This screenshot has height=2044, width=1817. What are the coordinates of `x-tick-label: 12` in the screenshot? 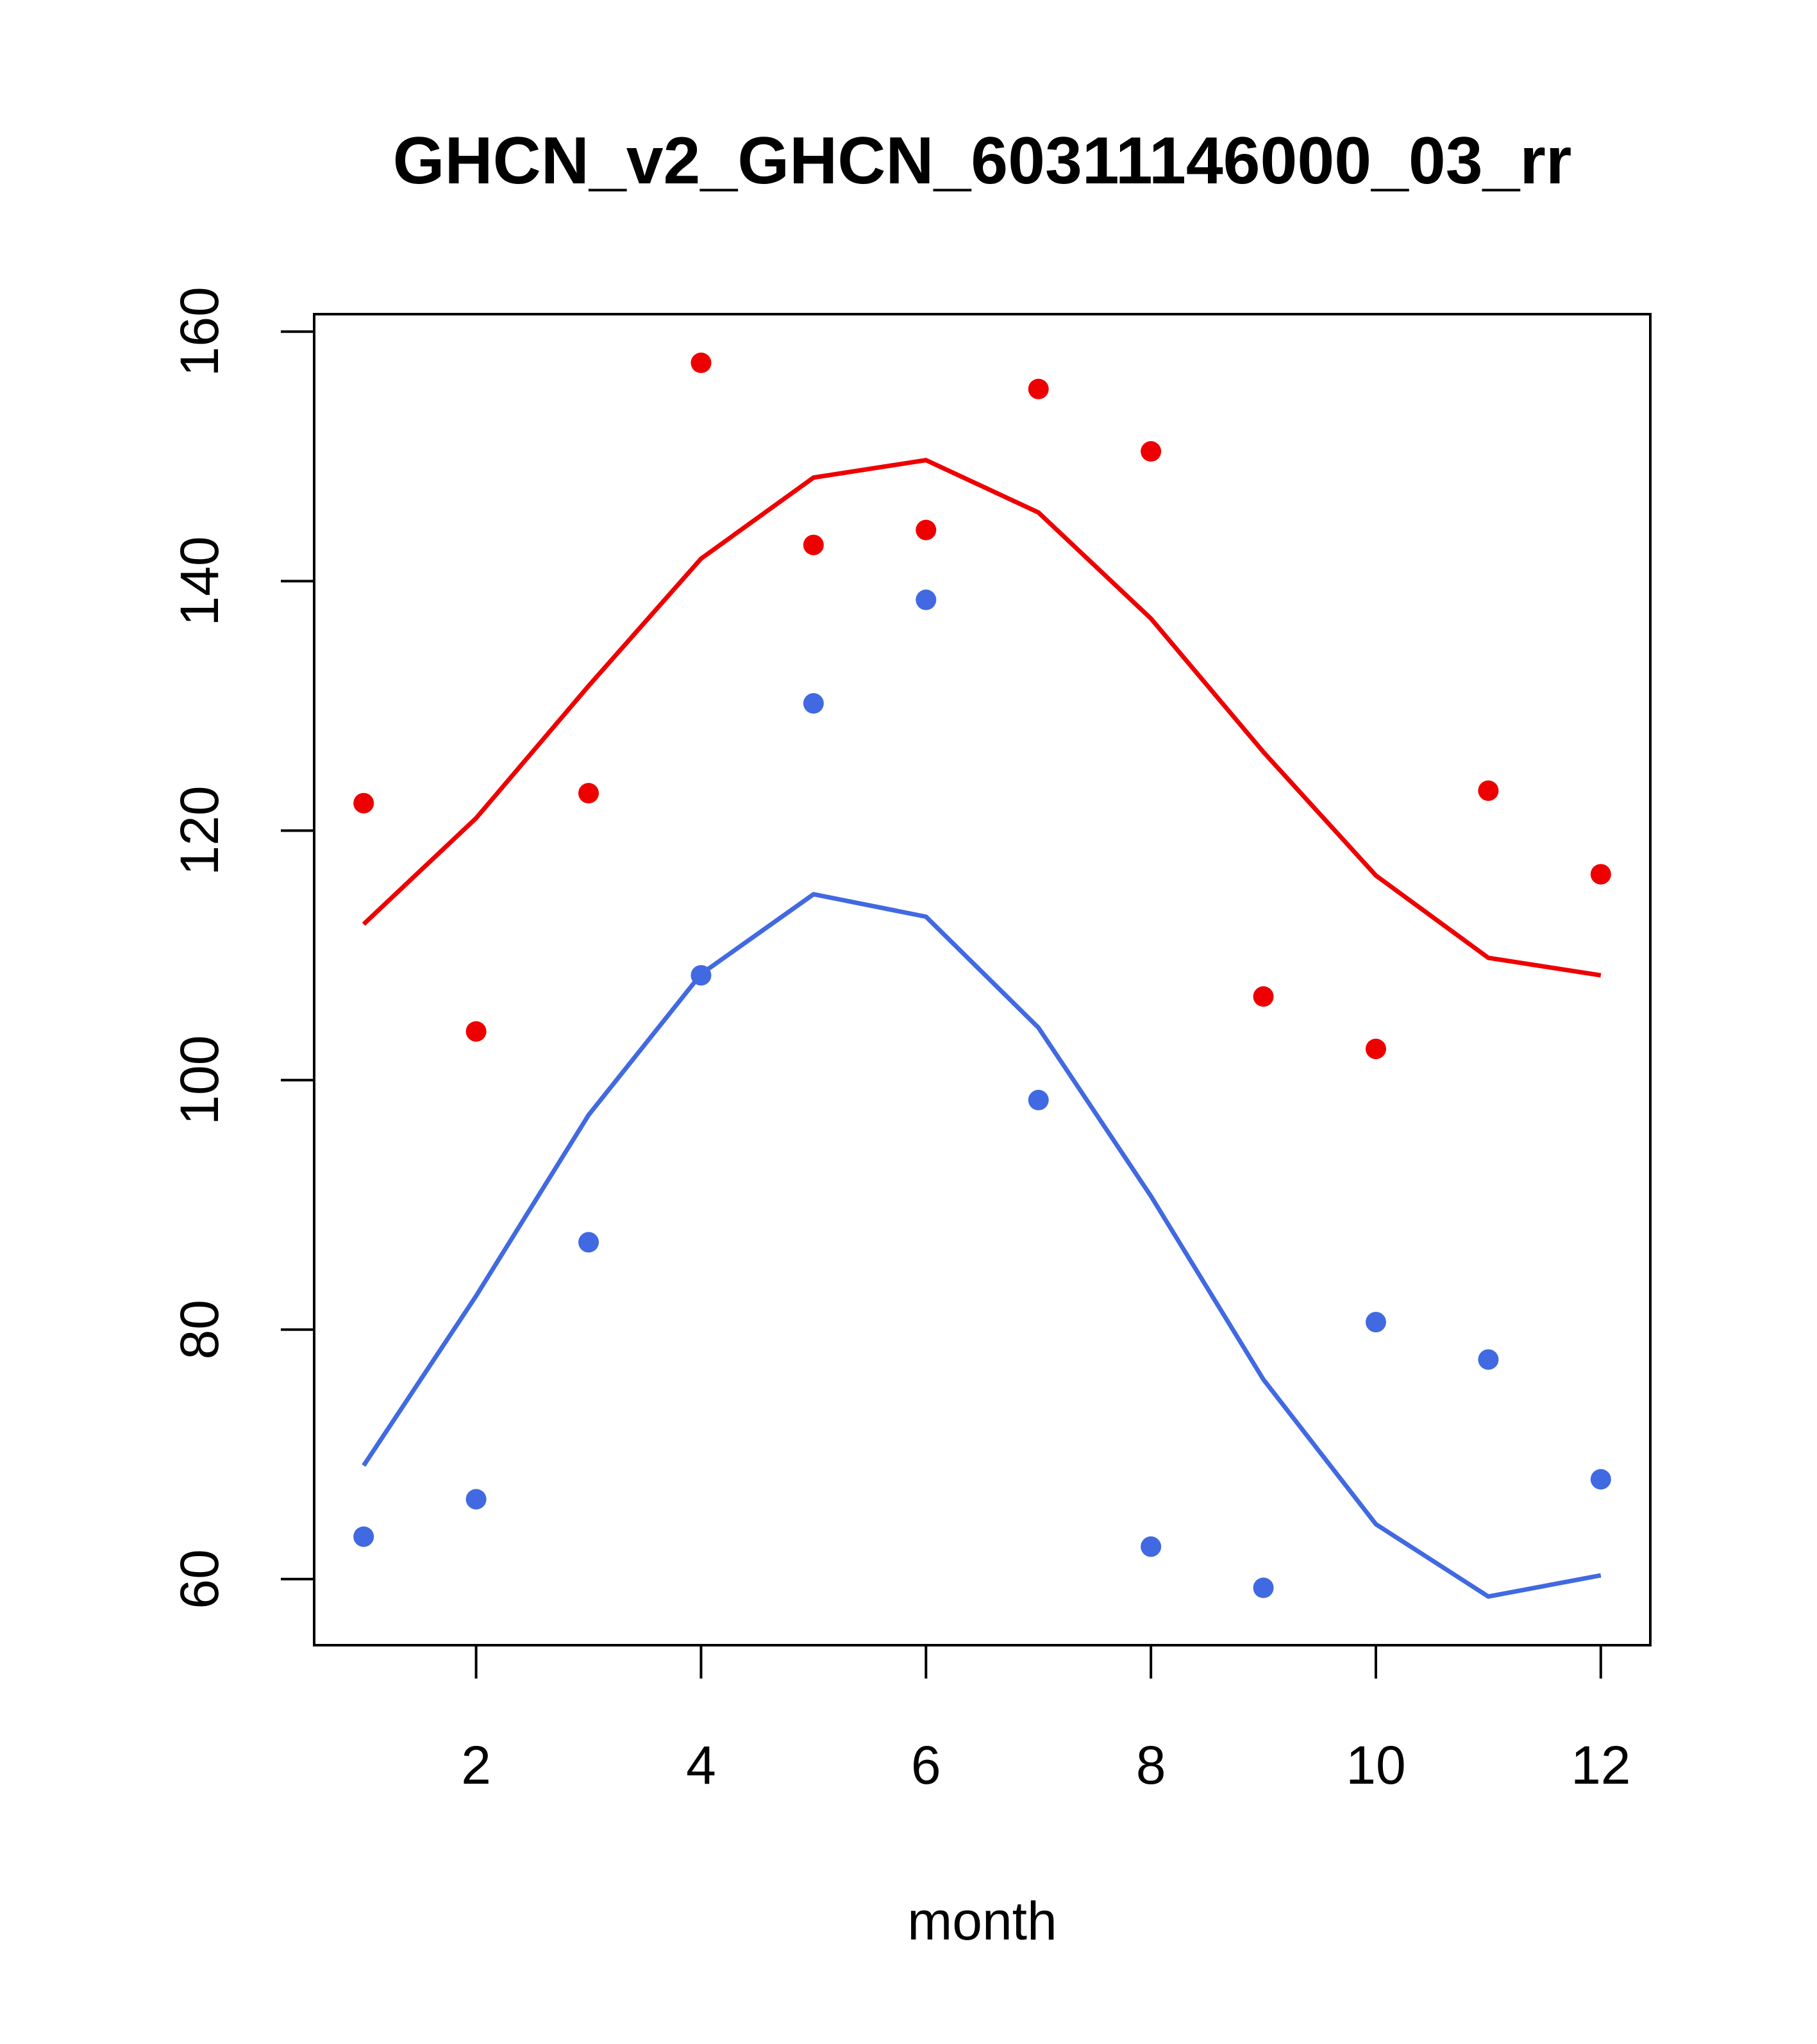 It's located at (1601, 1765).